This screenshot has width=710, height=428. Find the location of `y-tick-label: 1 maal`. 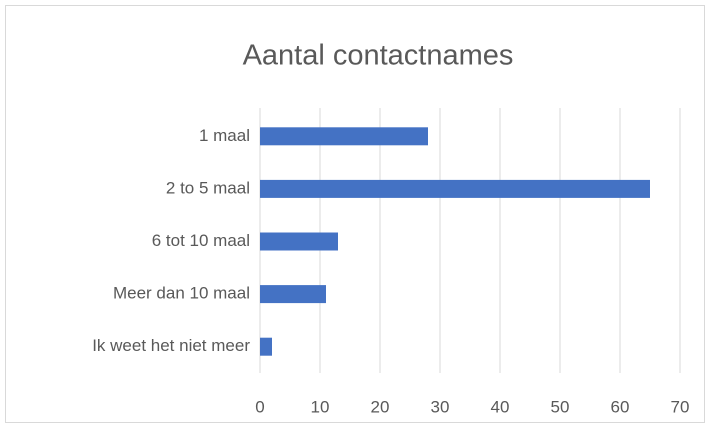

y-tick-label: 1 maal is located at coordinates (224, 135).